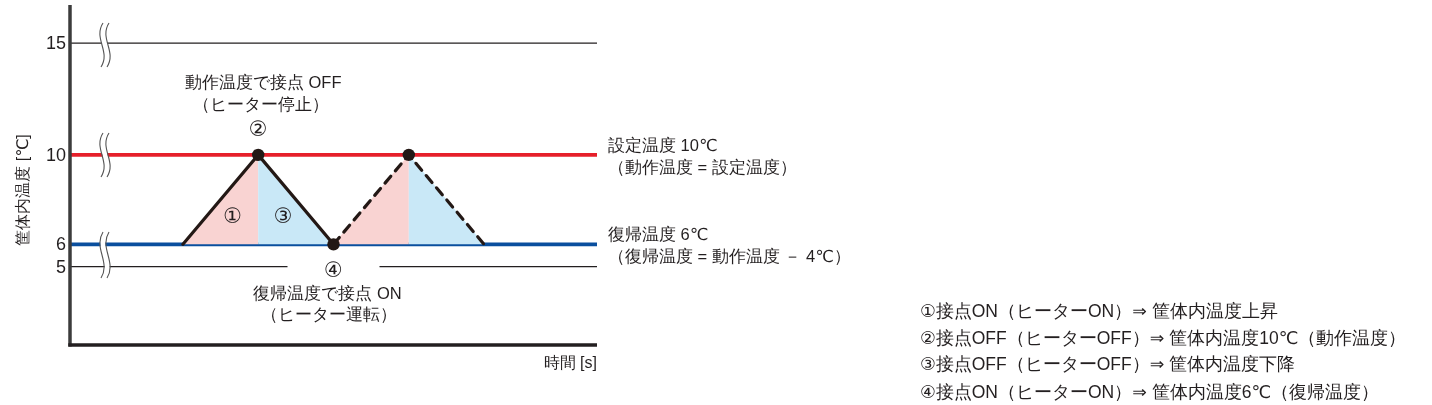  Describe the element at coordinates (55, 43) in the screenshot. I see `y-tick-label: 15` at that location.